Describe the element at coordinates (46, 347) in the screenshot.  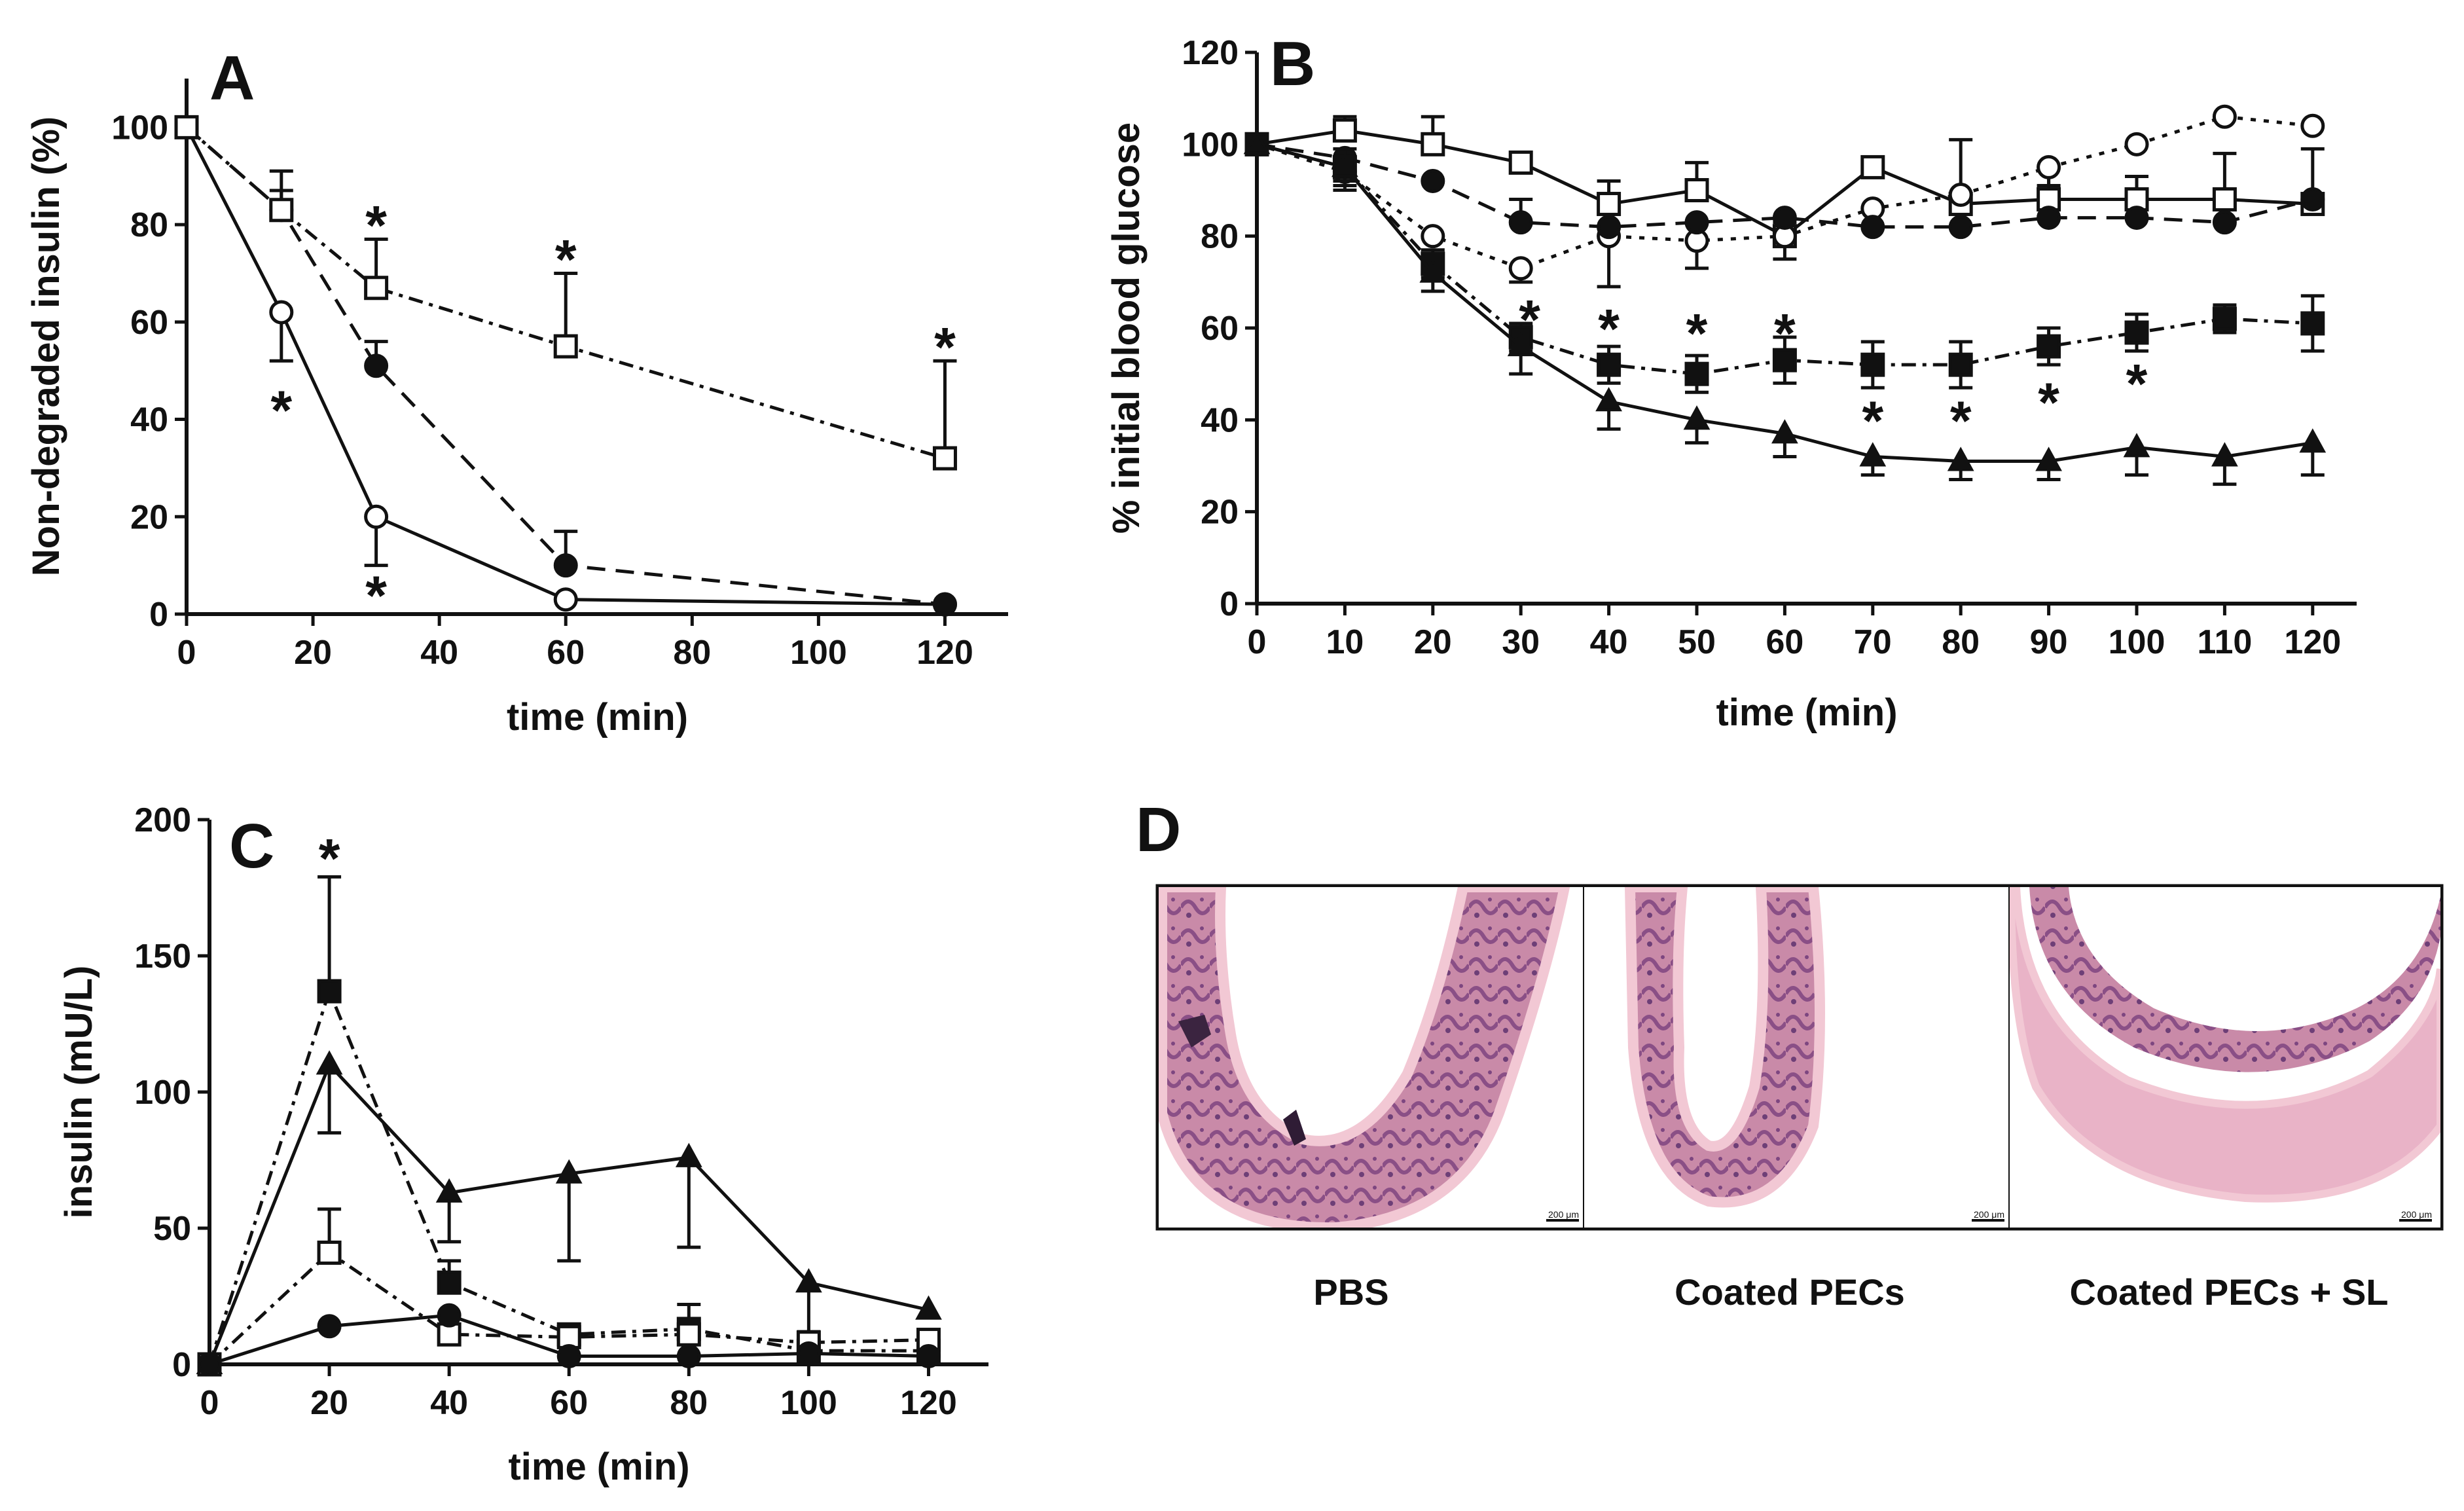
I see `y-axis-label-a: Non-degraded insulin (%)` at that location.